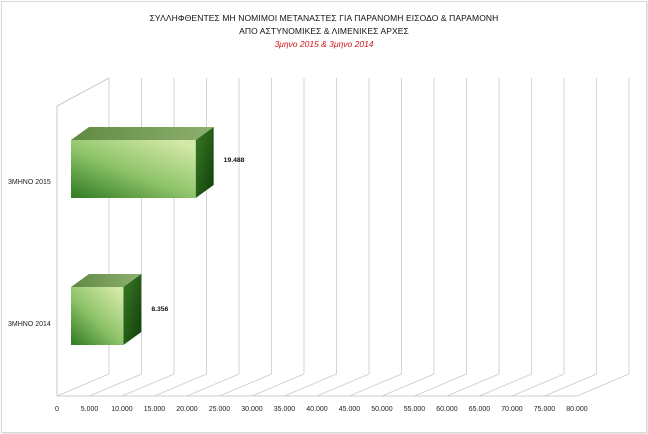 This screenshot has width=648, height=434. What do you see at coordinates (29, 324) in the screenshot?
I see `category-label: 3ΜΗΝΟ 2014` at bounding box center [29, 324].